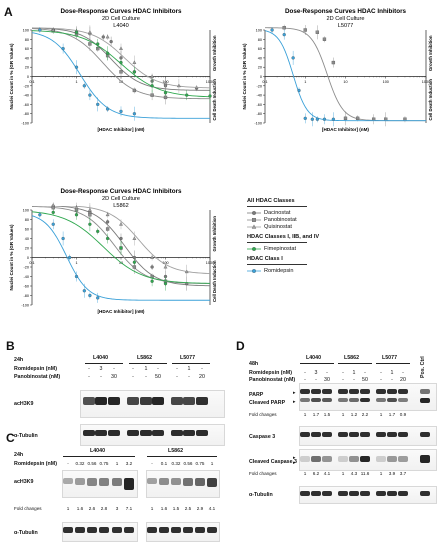 The height and width of the screenshot is (550, 443). What do you see at coordinates (386, 82) in the screenshot?
I see `x-tick-label: 100` at bounding box center [386, 82].